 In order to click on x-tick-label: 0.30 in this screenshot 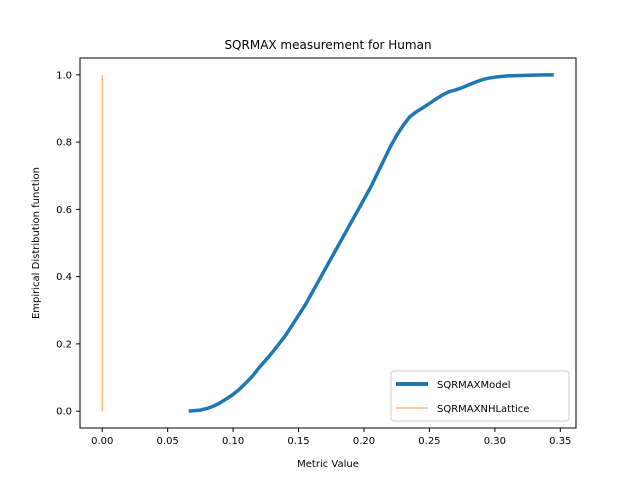, I will do `click(495, 441)`.